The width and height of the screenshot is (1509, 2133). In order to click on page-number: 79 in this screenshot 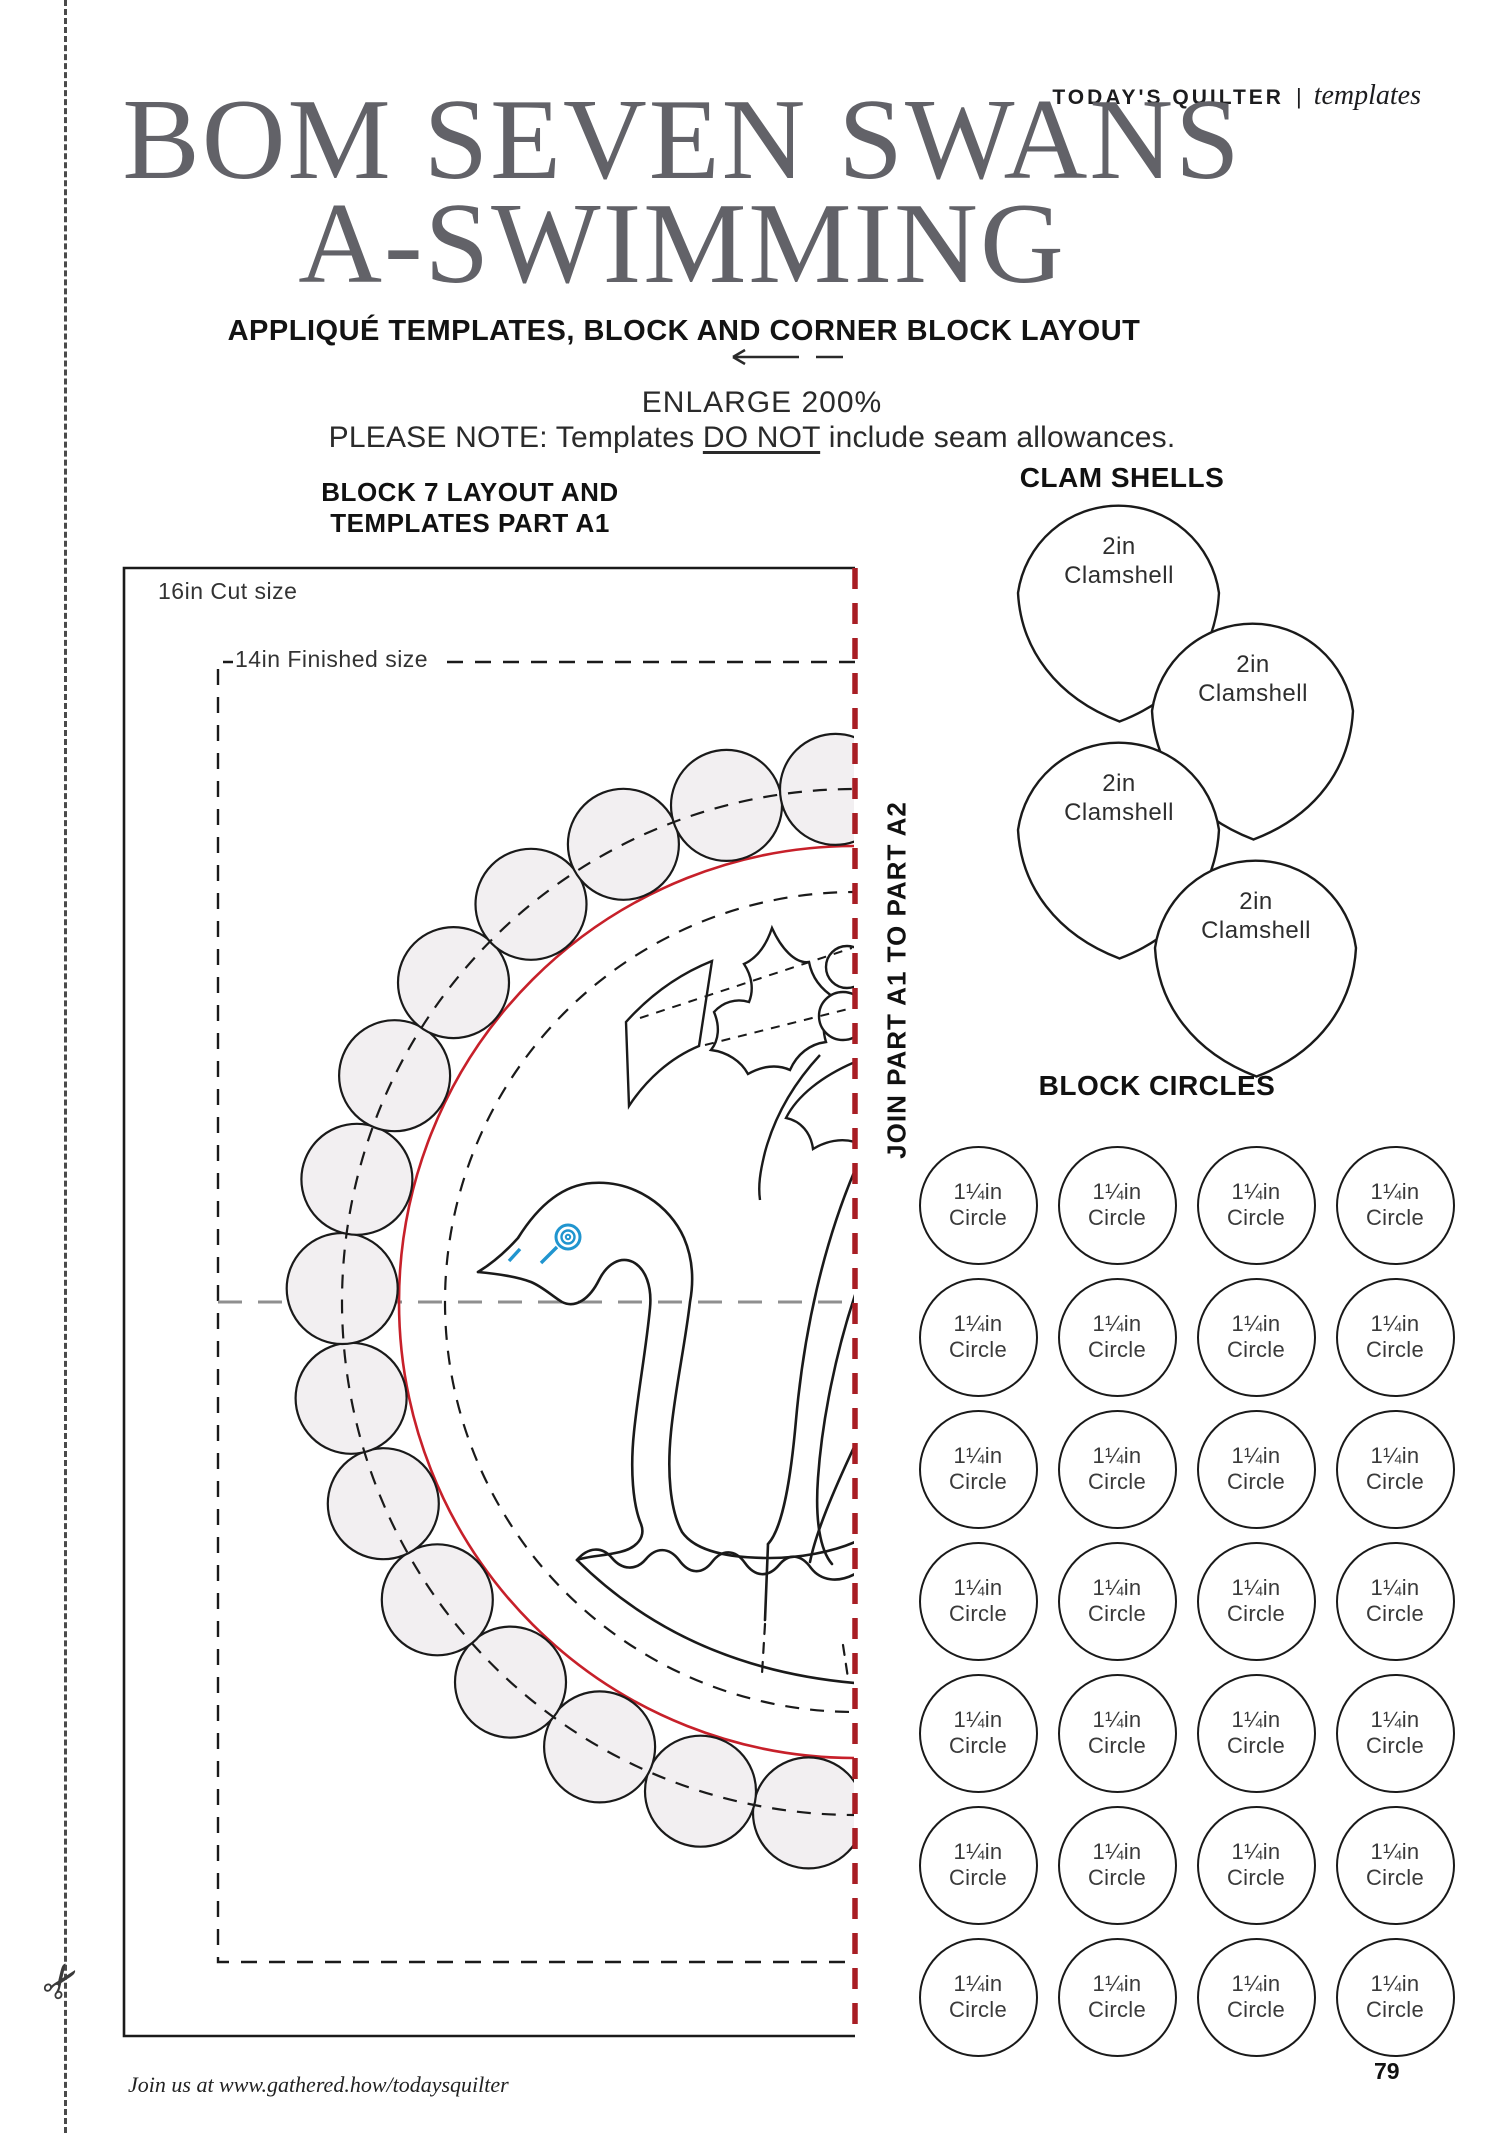, I will do `click(1387, 2071)`.